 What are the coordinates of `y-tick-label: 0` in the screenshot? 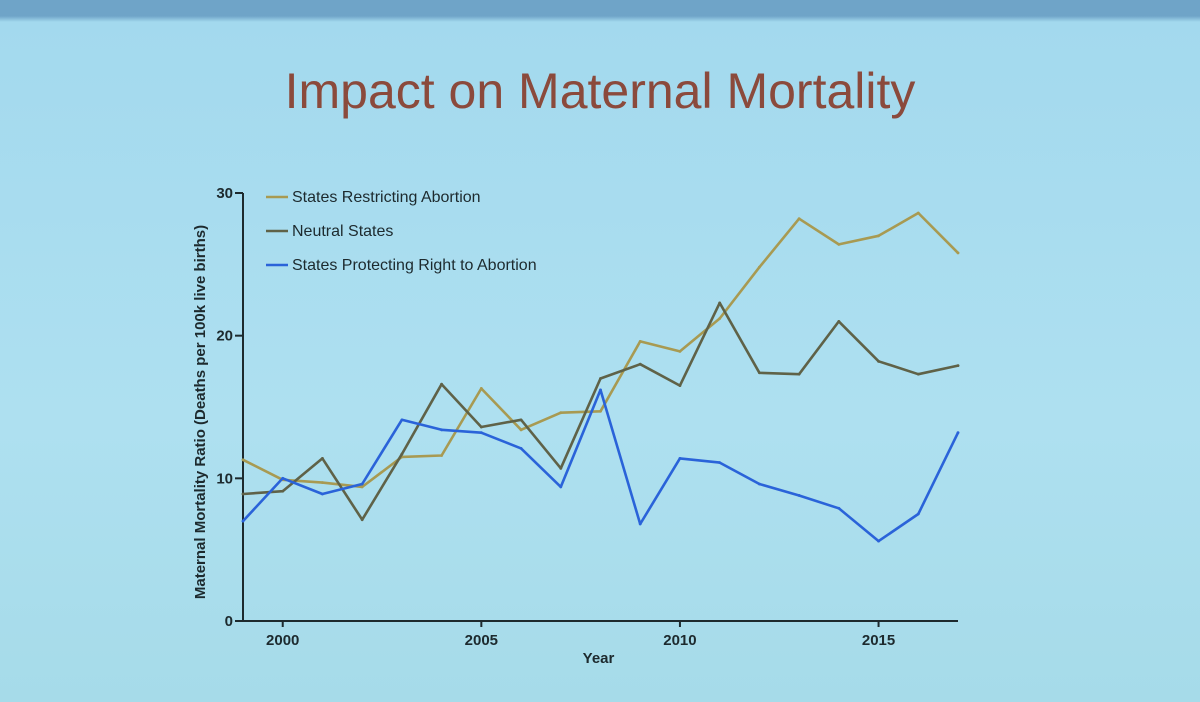 It's located at (229, 621).